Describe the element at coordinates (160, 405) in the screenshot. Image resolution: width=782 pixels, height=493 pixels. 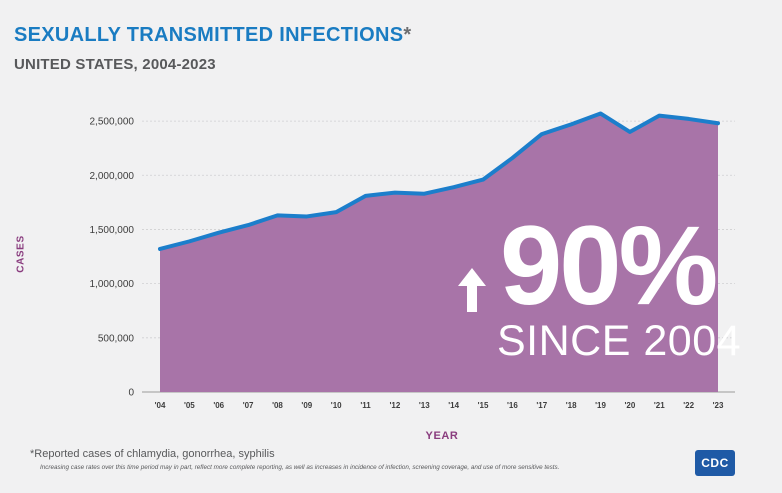
I see `x-tick-label: '04` at that location.